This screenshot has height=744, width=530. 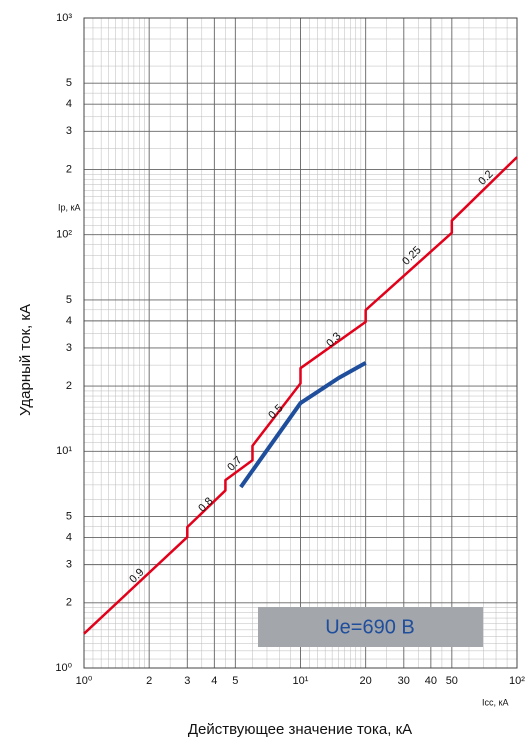 What do you see at coordinates (517, 681) in the screenshot?
I see `x-tick-label: 10²` at bounding box center [517, 681].